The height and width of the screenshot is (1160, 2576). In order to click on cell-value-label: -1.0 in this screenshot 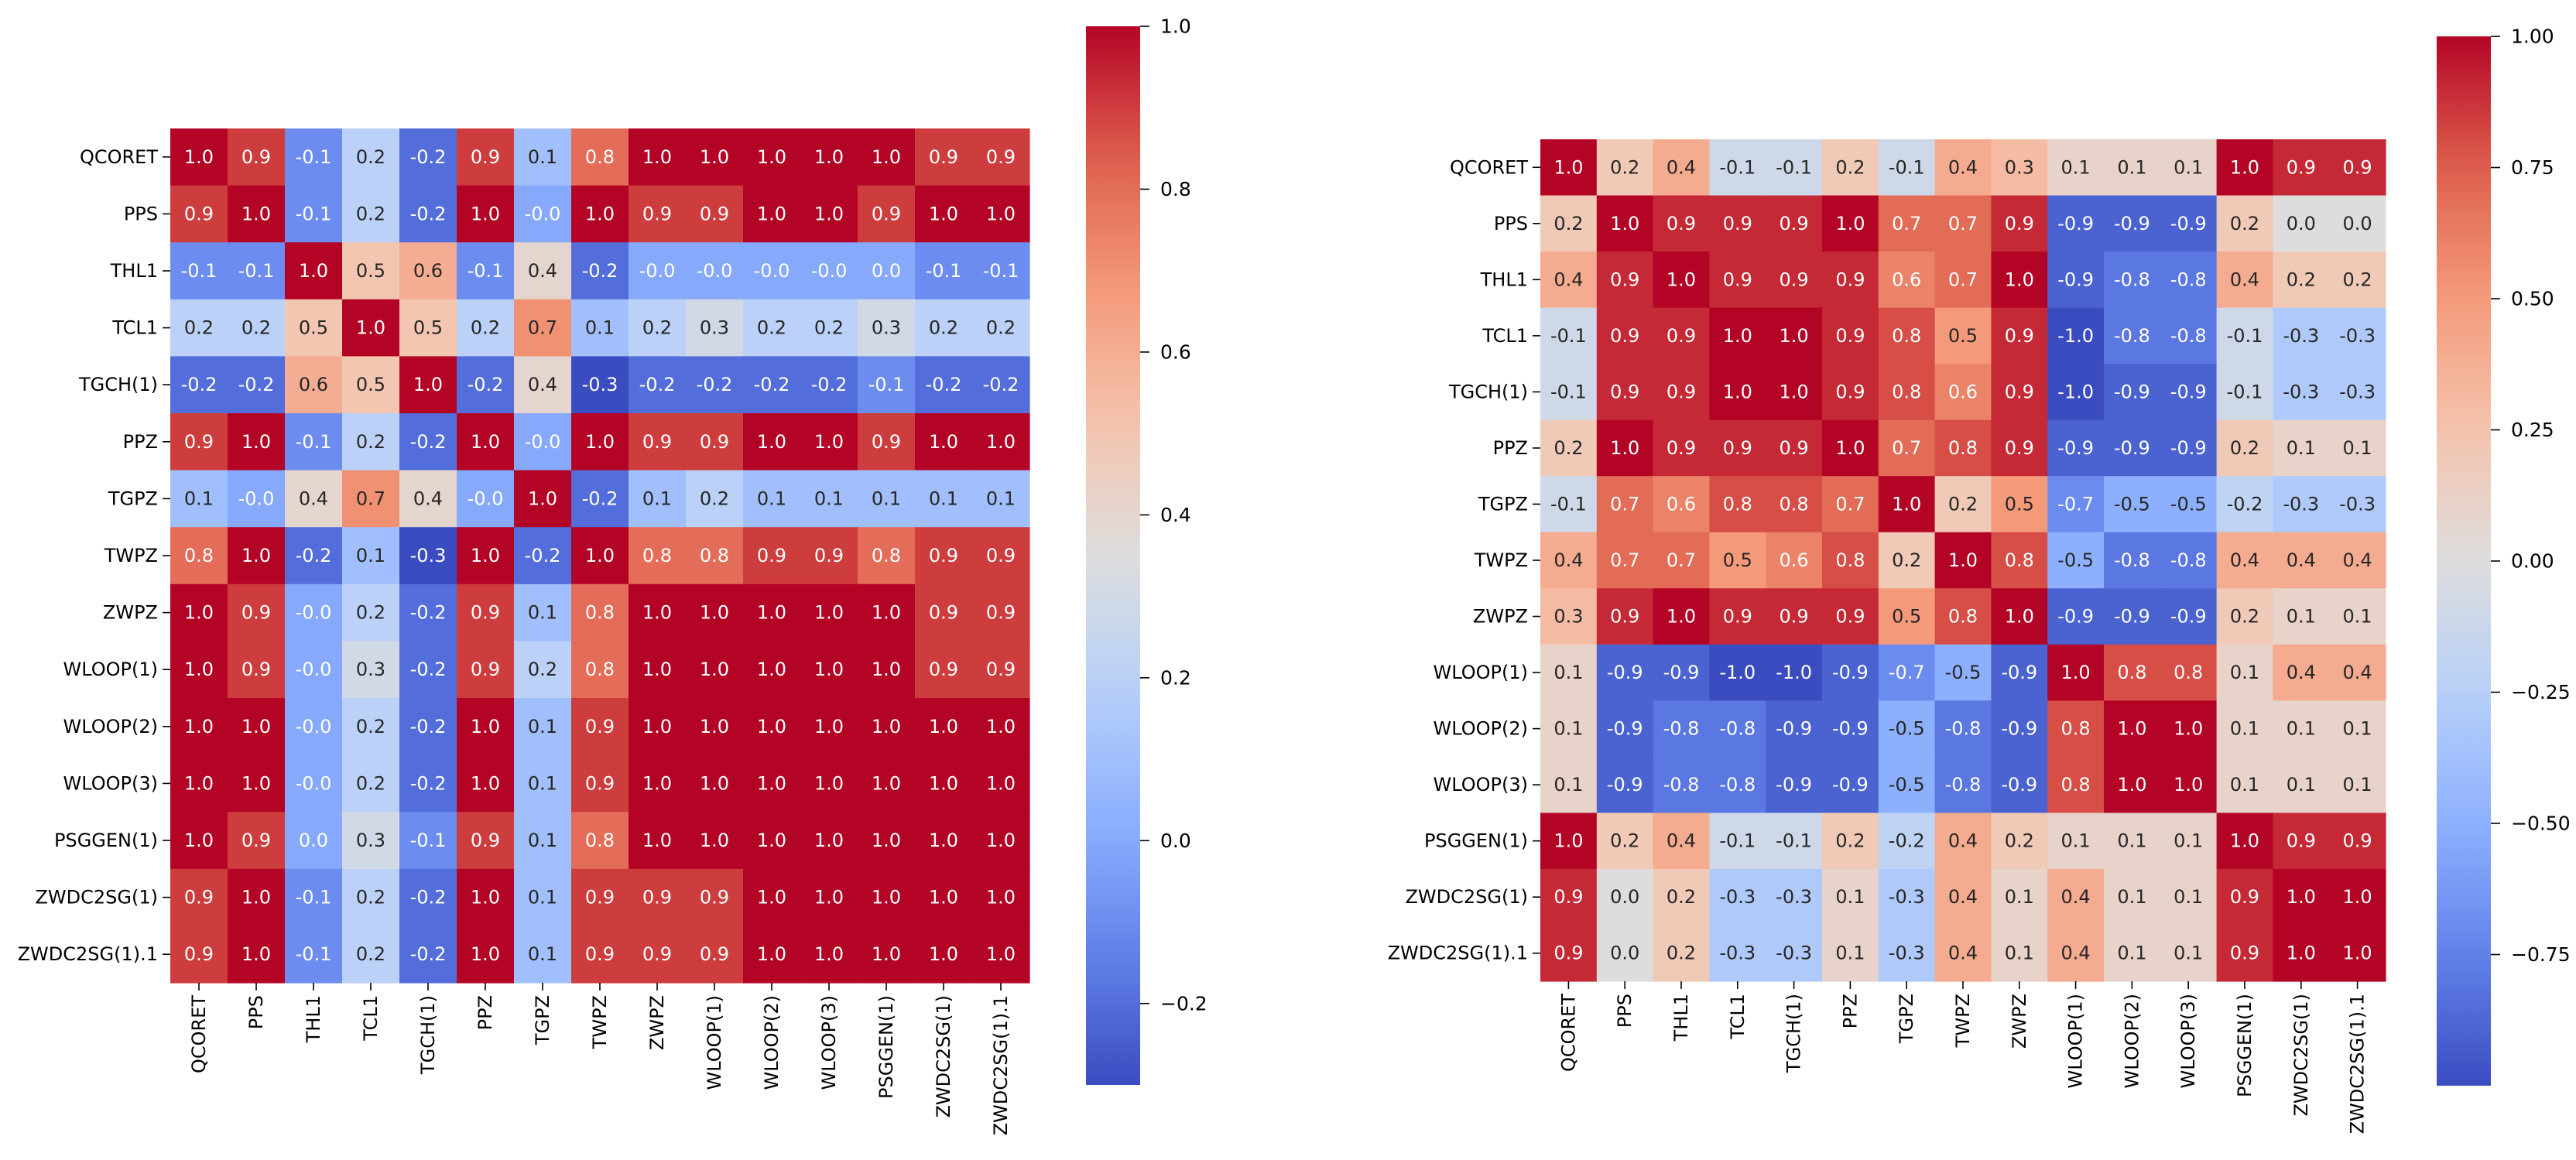, I will do `click(1737, 672)`.